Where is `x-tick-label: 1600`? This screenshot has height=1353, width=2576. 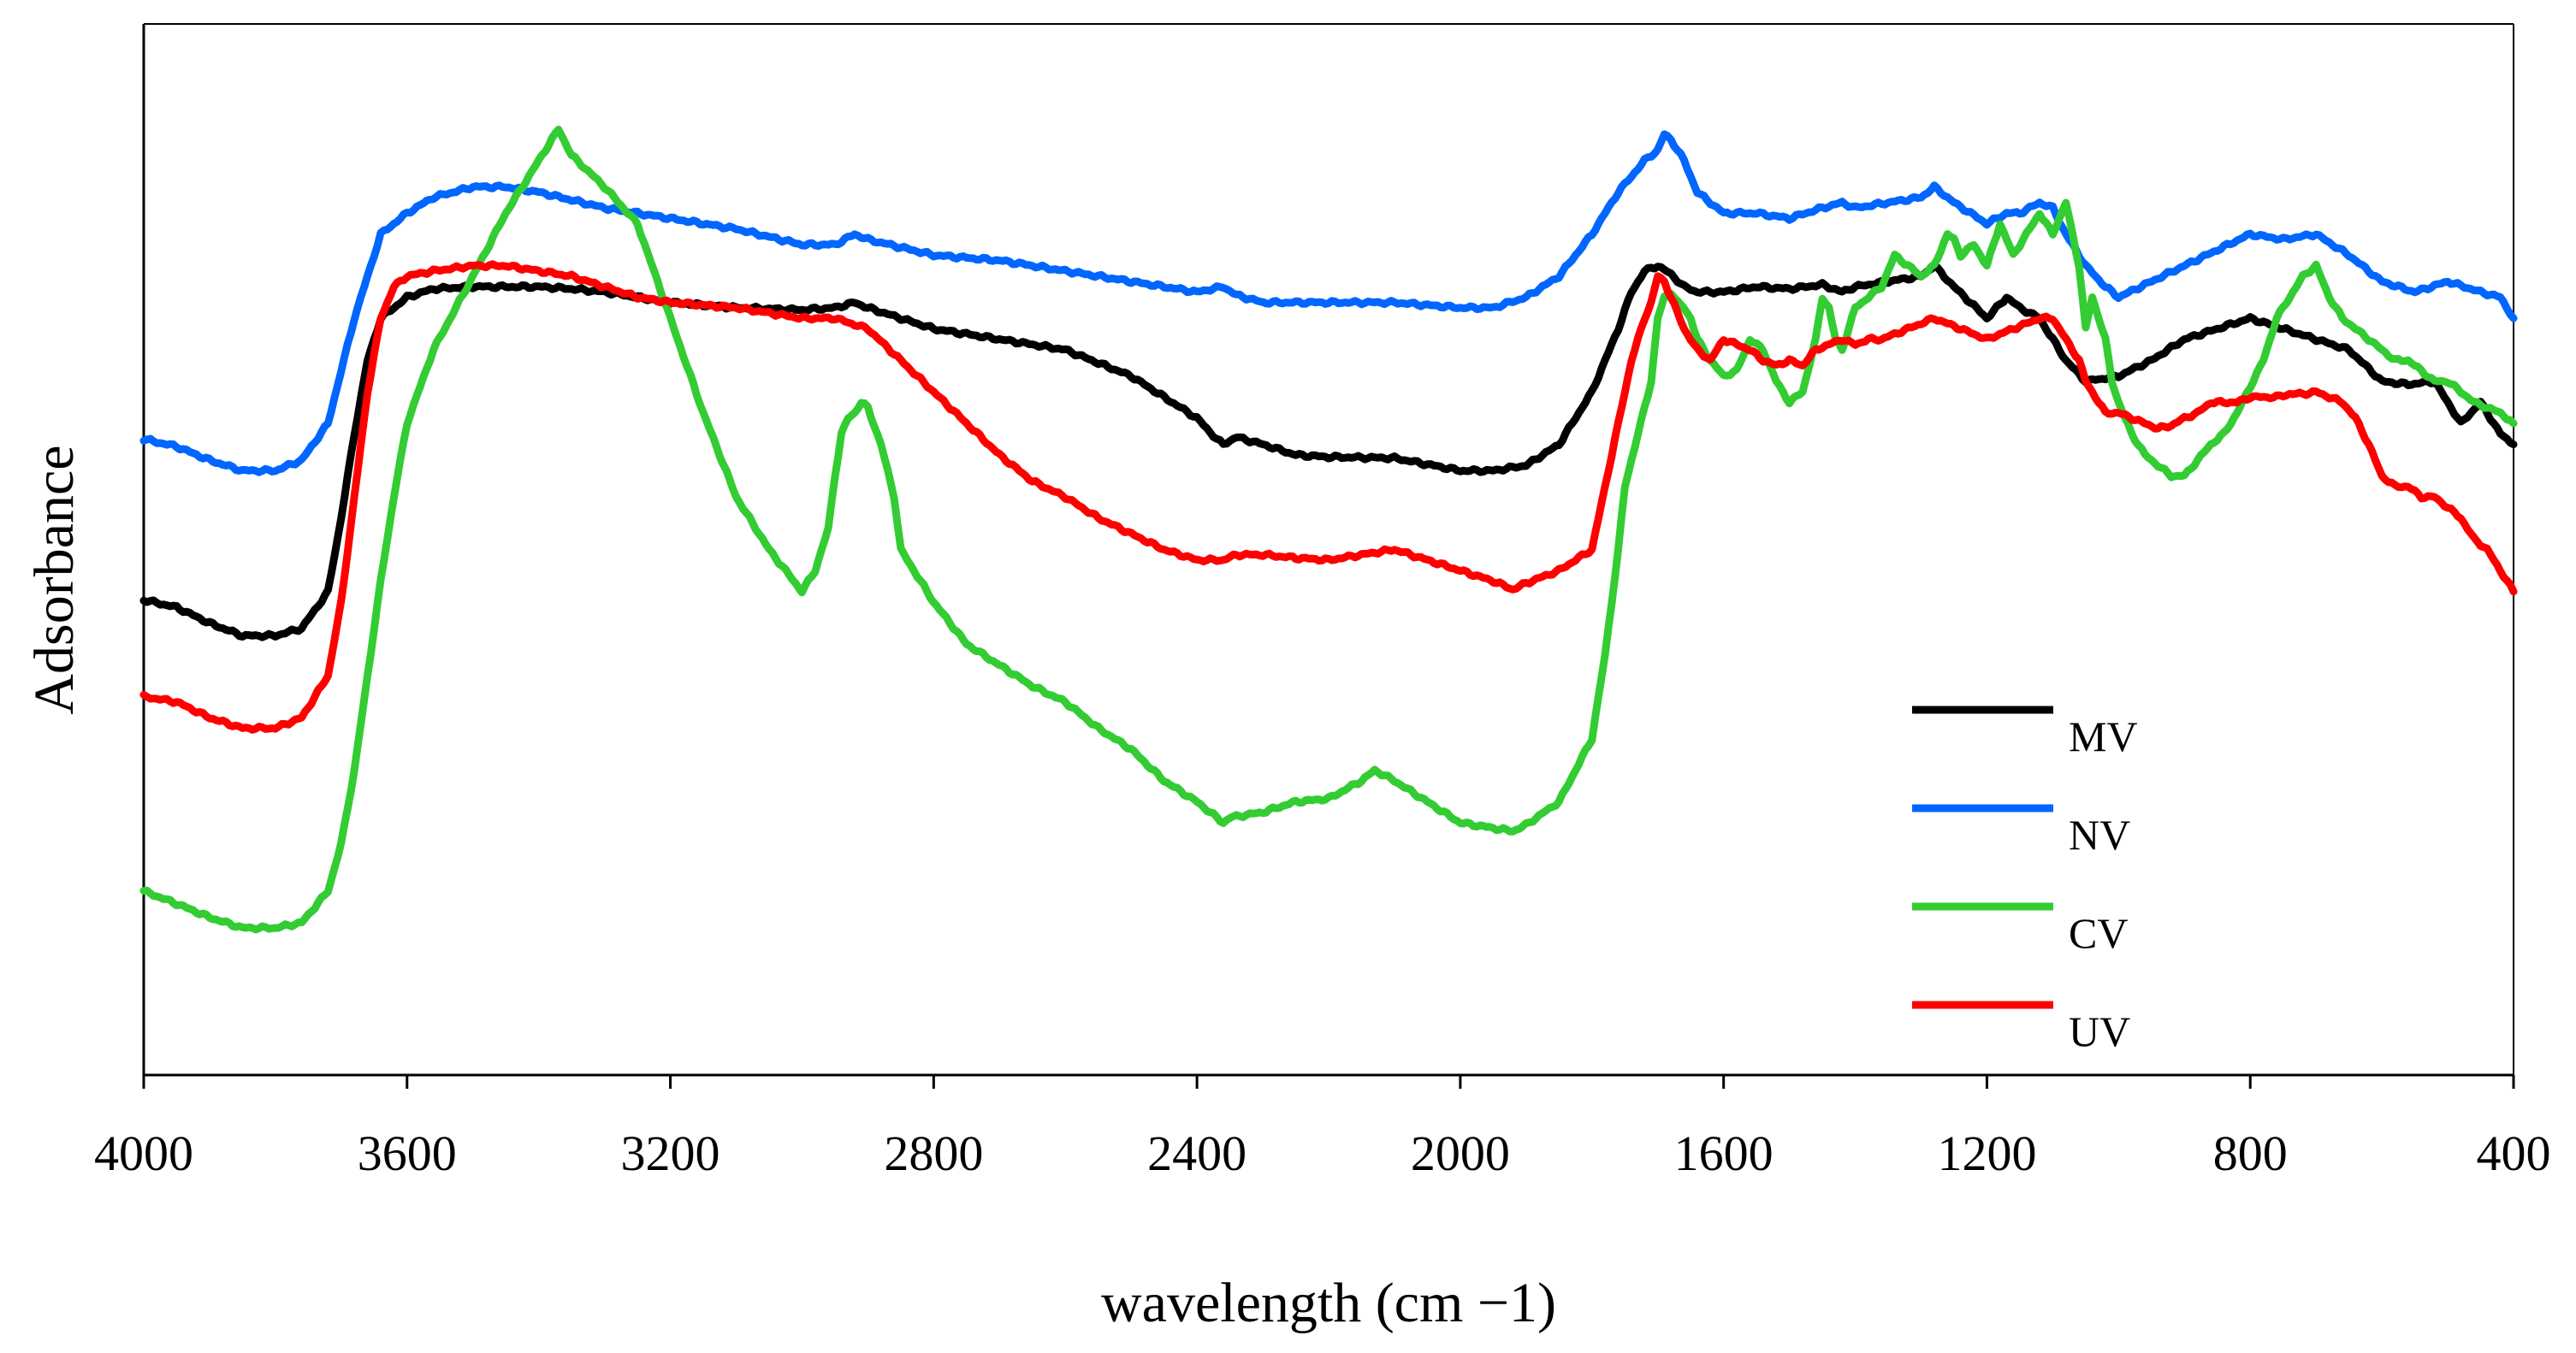
x-tick-label: 1600 is located at coordinates (1724, 1153).